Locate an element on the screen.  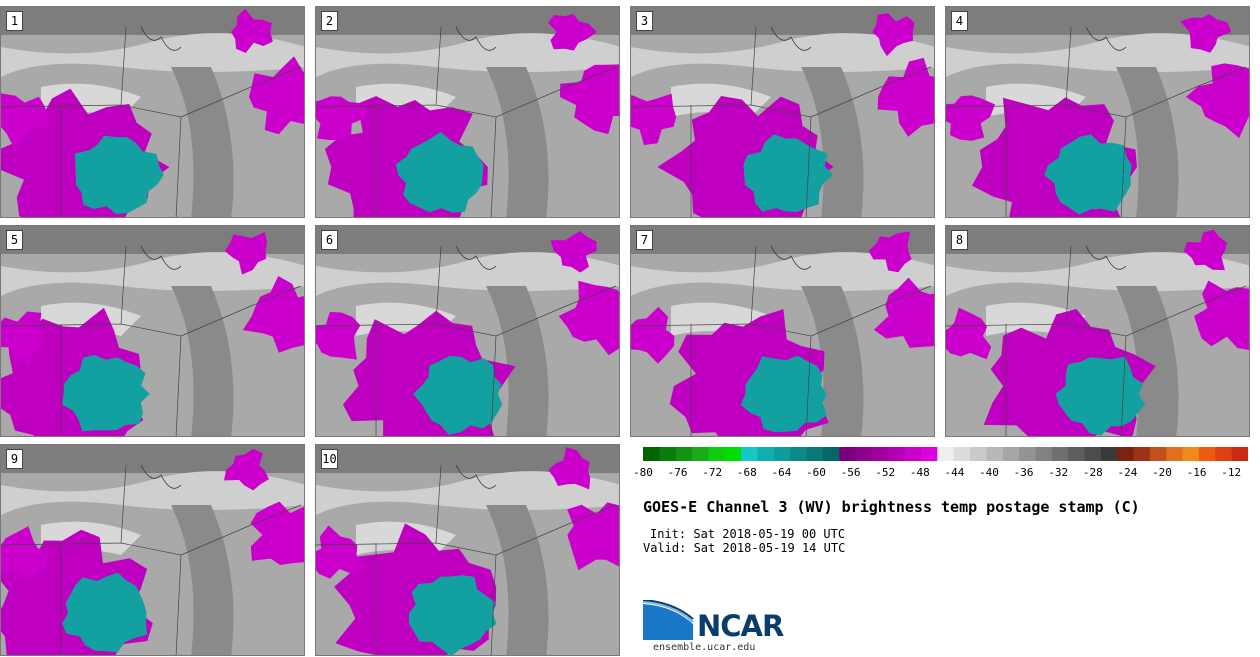
panel-number: 1 is located at coordinates (14, 21).